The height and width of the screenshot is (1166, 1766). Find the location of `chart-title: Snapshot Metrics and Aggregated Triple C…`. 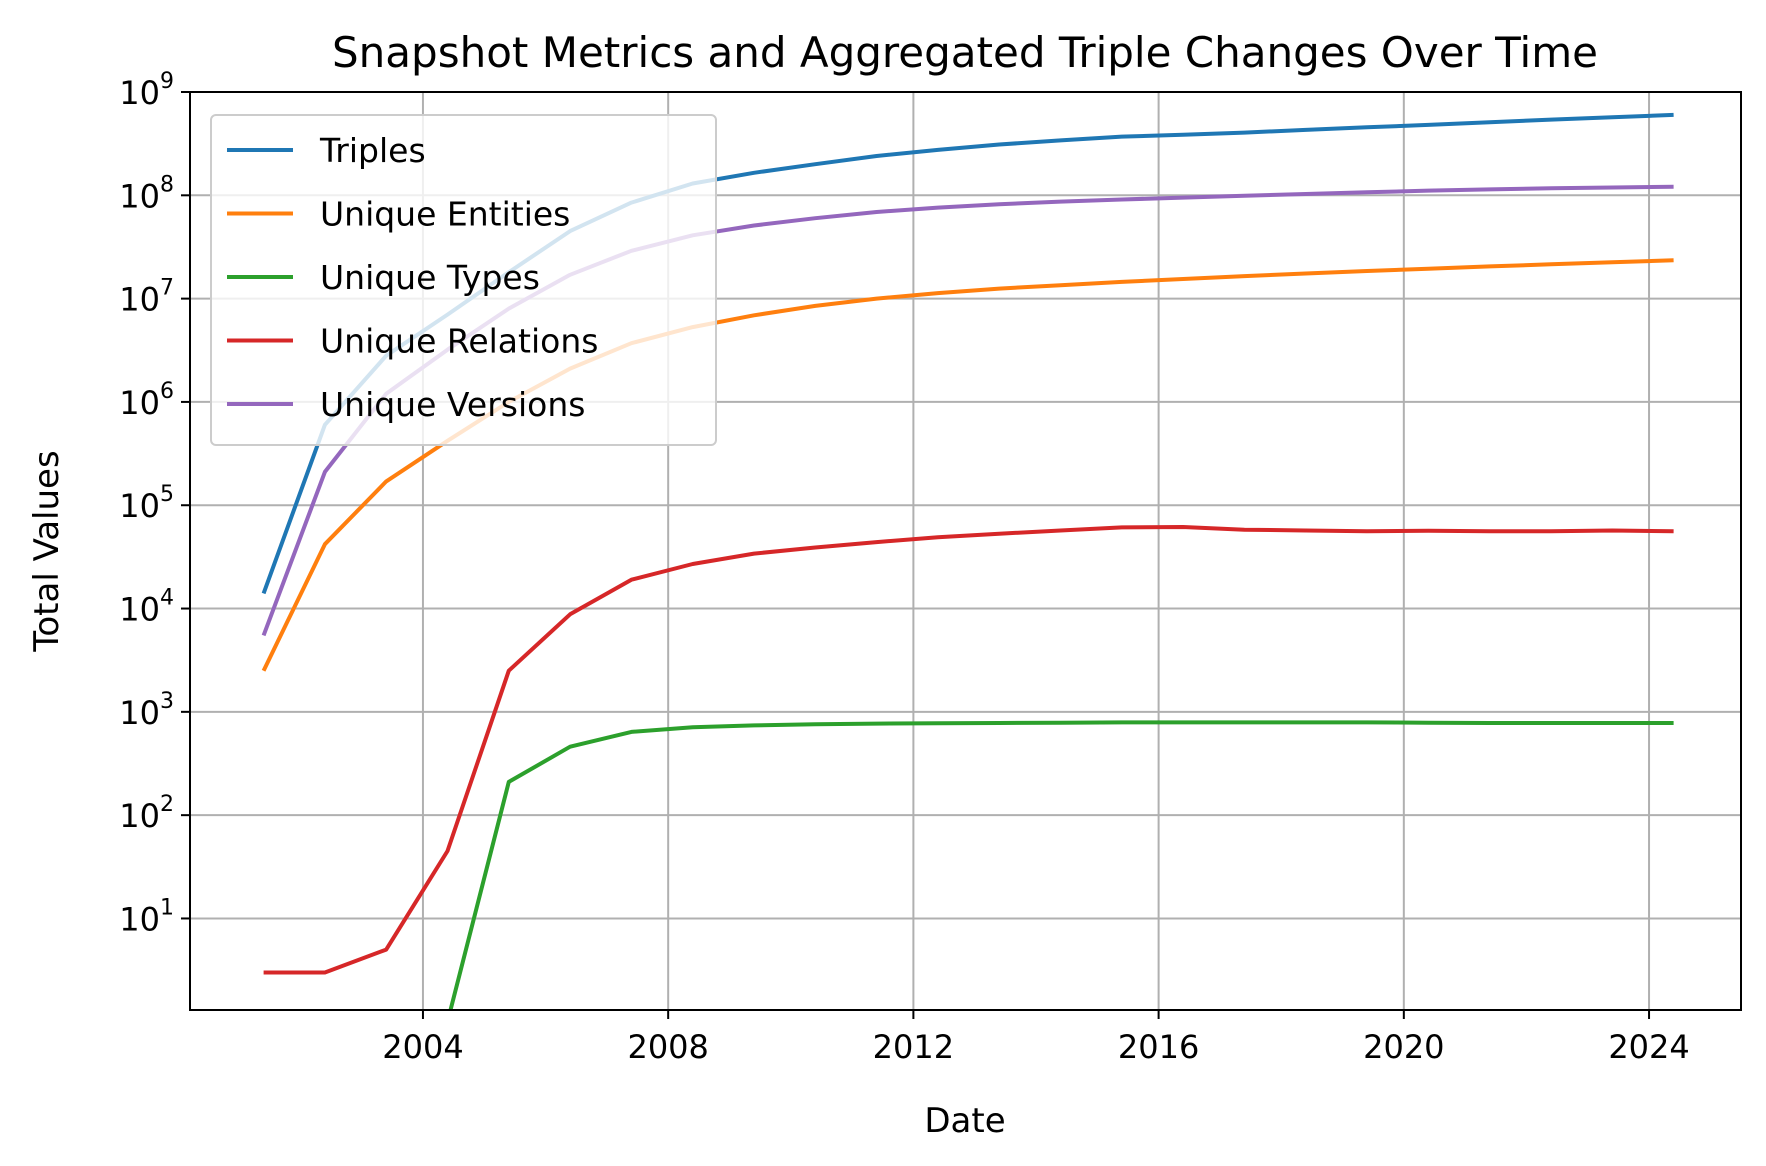

chart-title: Snapshot Metrics and Aggregated Triple C… is located at coordinates (965, 52).